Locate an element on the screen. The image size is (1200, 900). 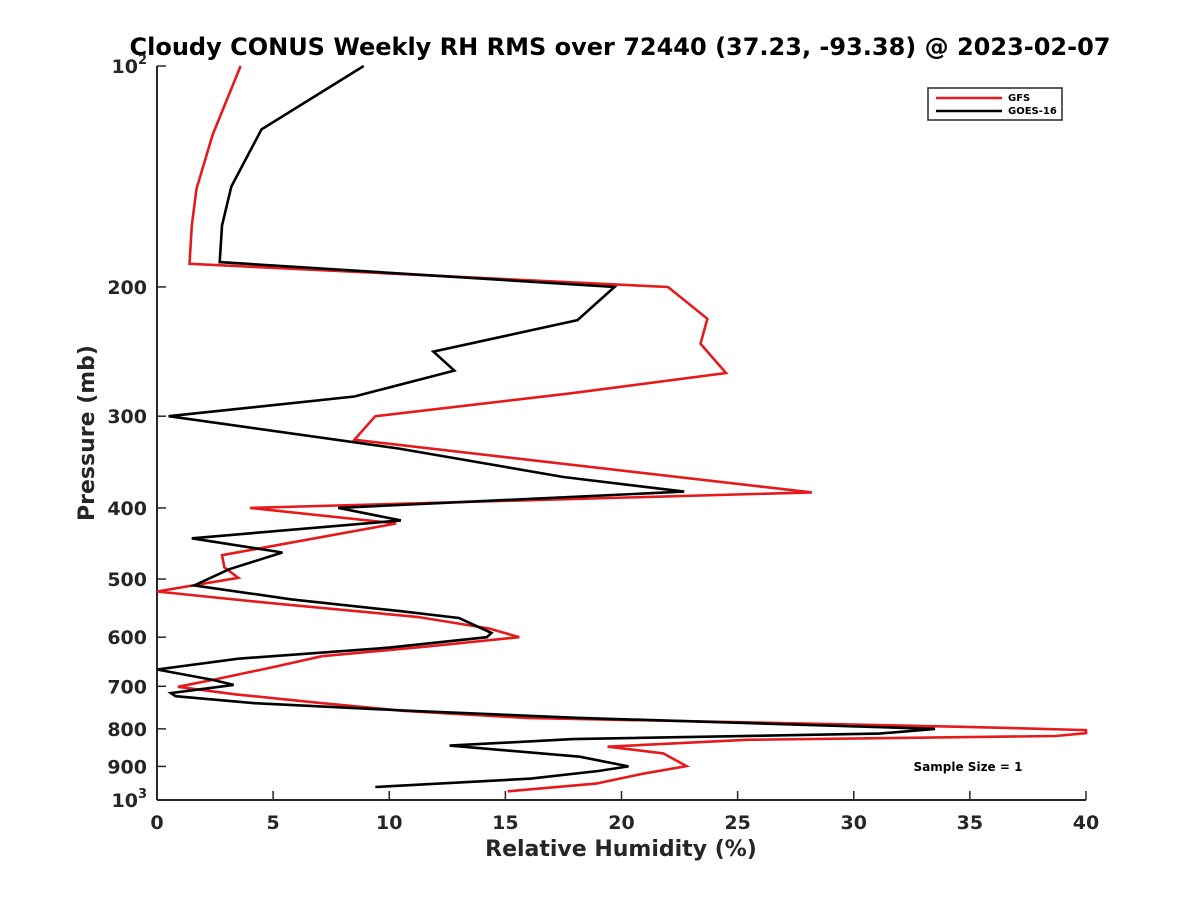
y-ticks: 10² 200 300 400 500 600 700 800 900 10³ is located at coordinates (136, 432).